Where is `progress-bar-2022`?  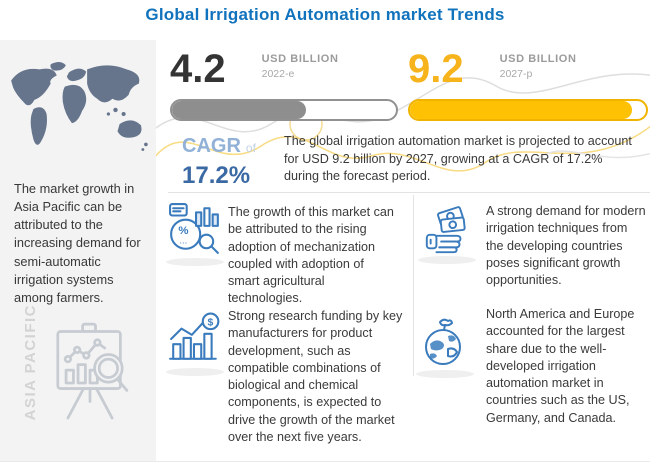 progress-bar-2022 is located at coordinates (284, 110).